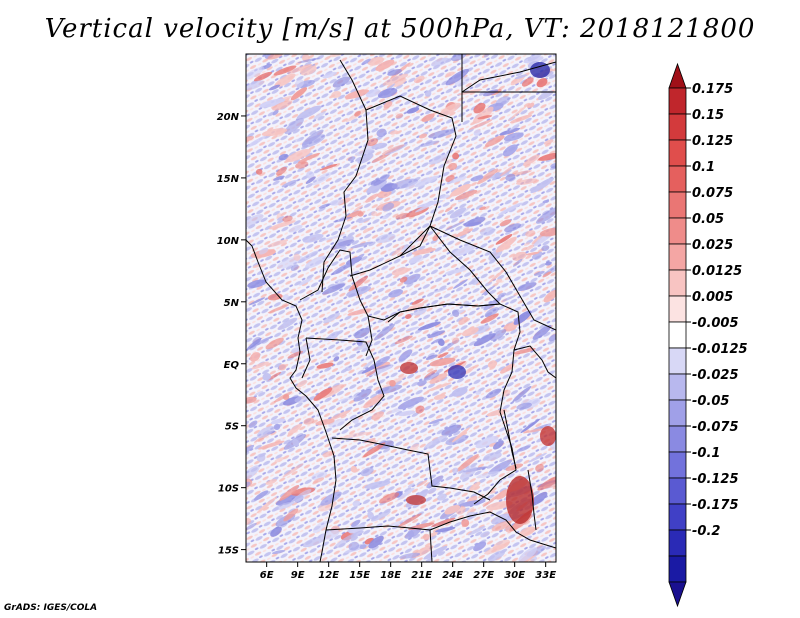 This screenshot has height=618, width=800. What do you see at coordinates (228, 241) in the screenshot?
I see `lat-tick-label: 10N` at bounding box center [228, 241].